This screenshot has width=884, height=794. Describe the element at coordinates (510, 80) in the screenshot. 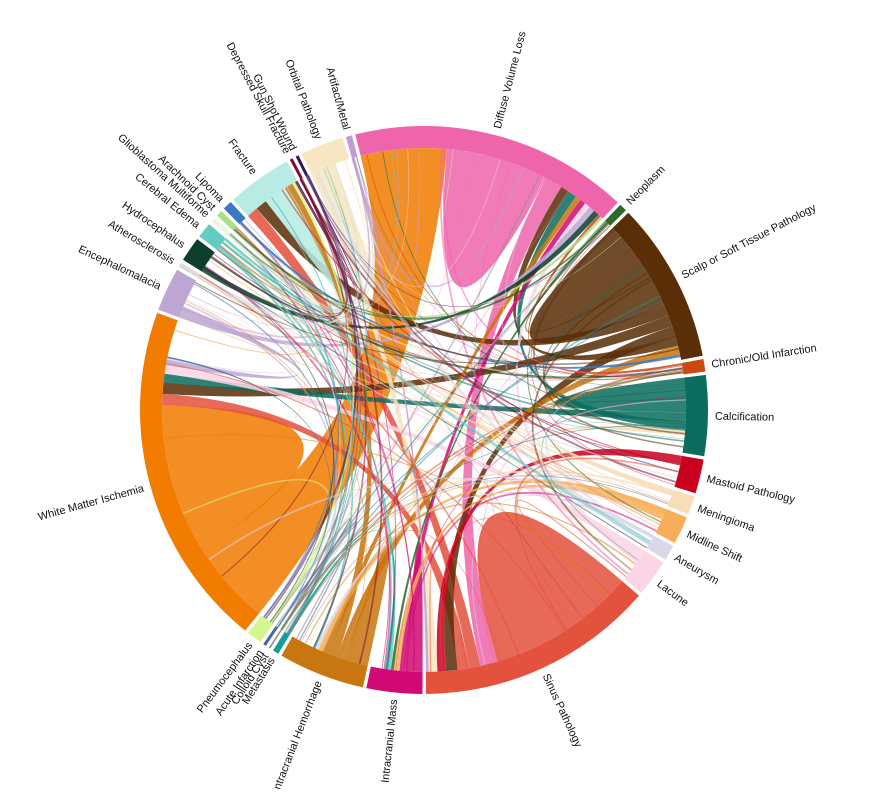

I see `group-label-diffuse-volume-loss: Diffuse Volume Loss` at that location.